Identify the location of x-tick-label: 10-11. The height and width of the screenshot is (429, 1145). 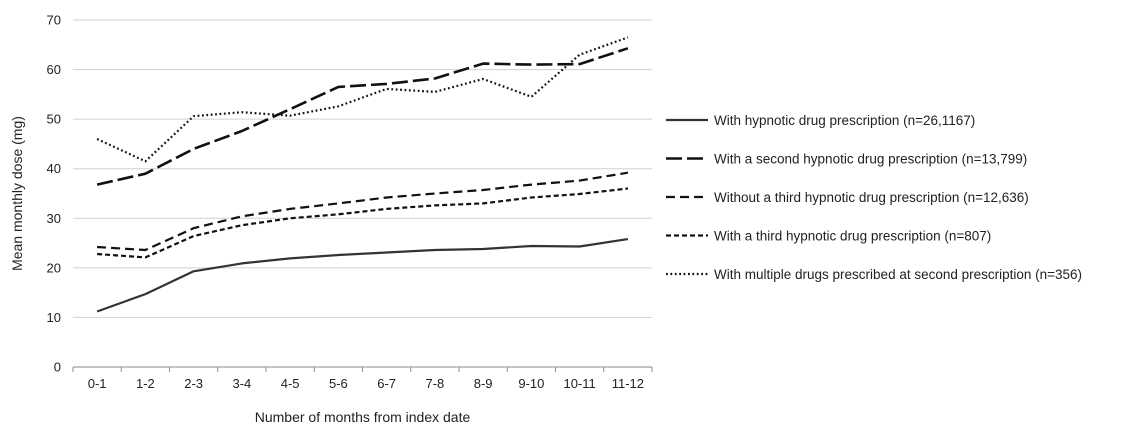
(579, 383).